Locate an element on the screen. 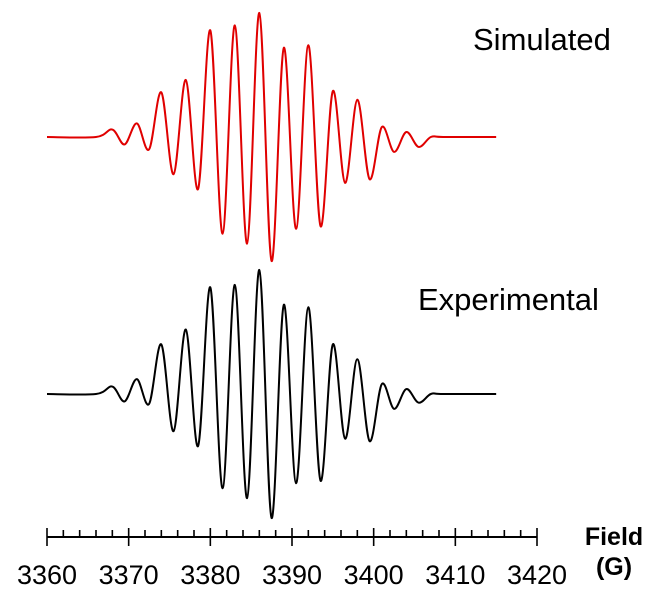 Image resolution: width=654 pixels, height=599 pixels. x-tick-label: 3410 is located at coordinates (455, 575).